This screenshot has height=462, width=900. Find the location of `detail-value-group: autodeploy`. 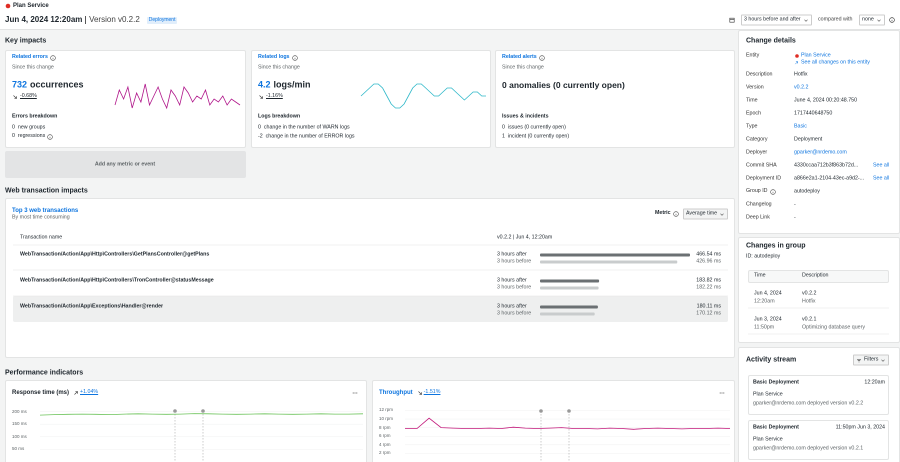

detail-value-group: autodeploy is located at coordinates (807, 191).